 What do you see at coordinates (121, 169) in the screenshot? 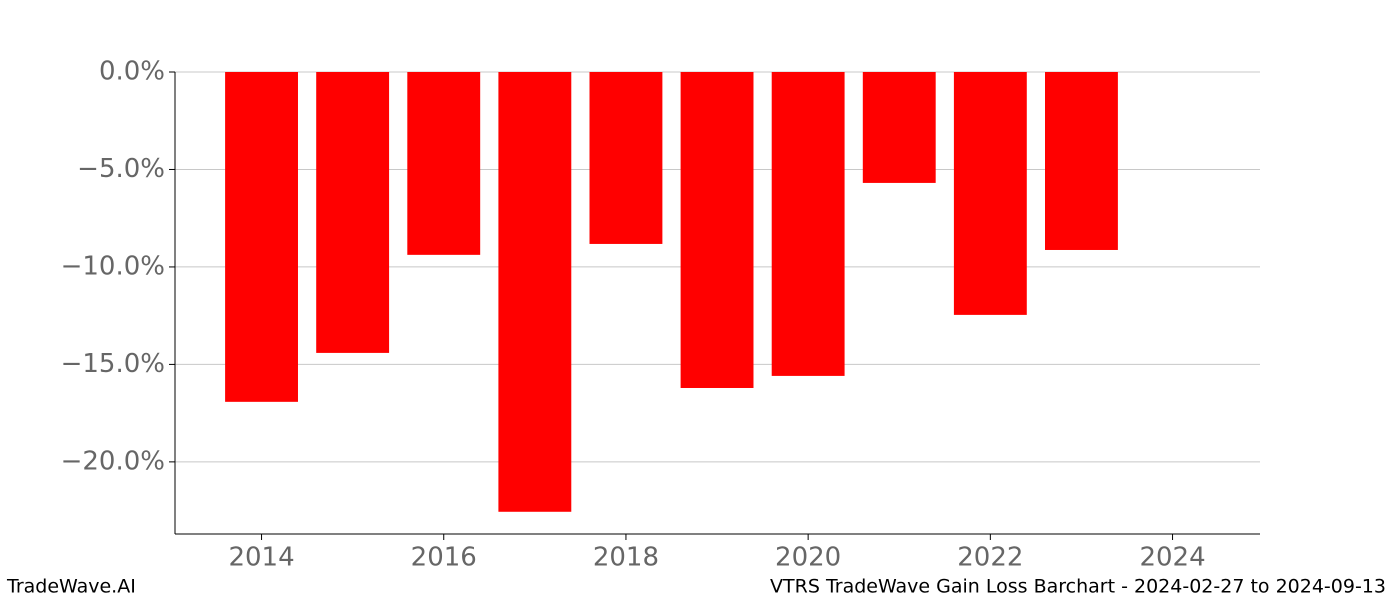
I see `y-tick-label: −5.0%` at bounding box center [121, 169].